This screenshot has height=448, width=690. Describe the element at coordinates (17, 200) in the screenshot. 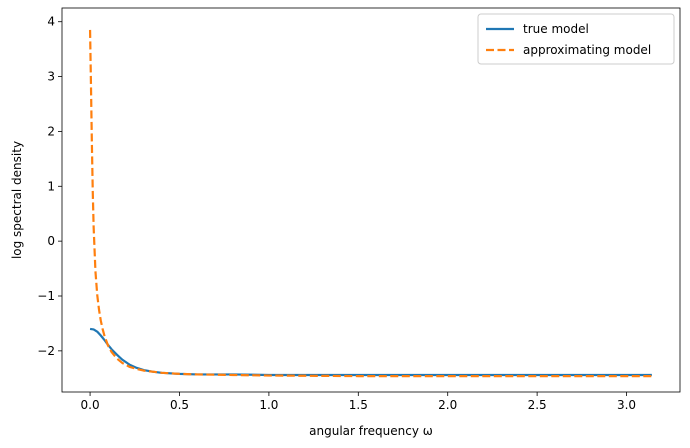

I see `y-axis-label: log spectral density` at that location.